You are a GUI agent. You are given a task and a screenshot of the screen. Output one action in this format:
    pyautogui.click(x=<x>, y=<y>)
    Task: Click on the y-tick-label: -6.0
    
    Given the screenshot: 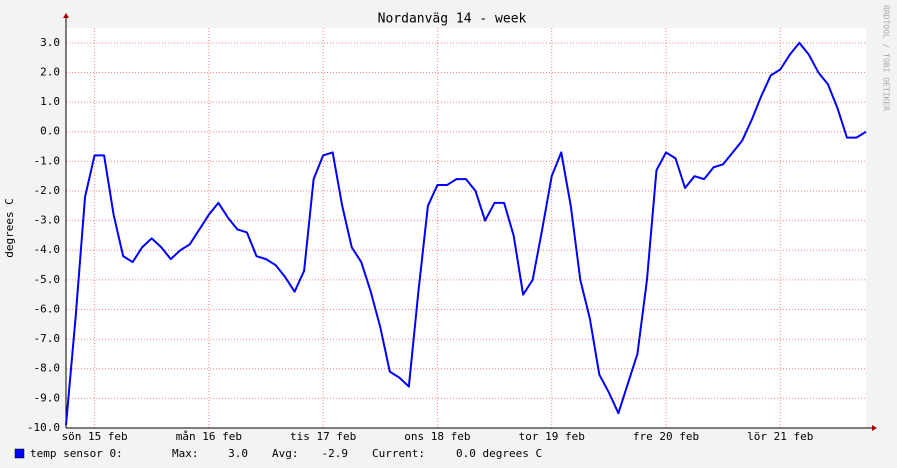 What is the action you would take?
    pyautogui.click(x=47, y=308)
    